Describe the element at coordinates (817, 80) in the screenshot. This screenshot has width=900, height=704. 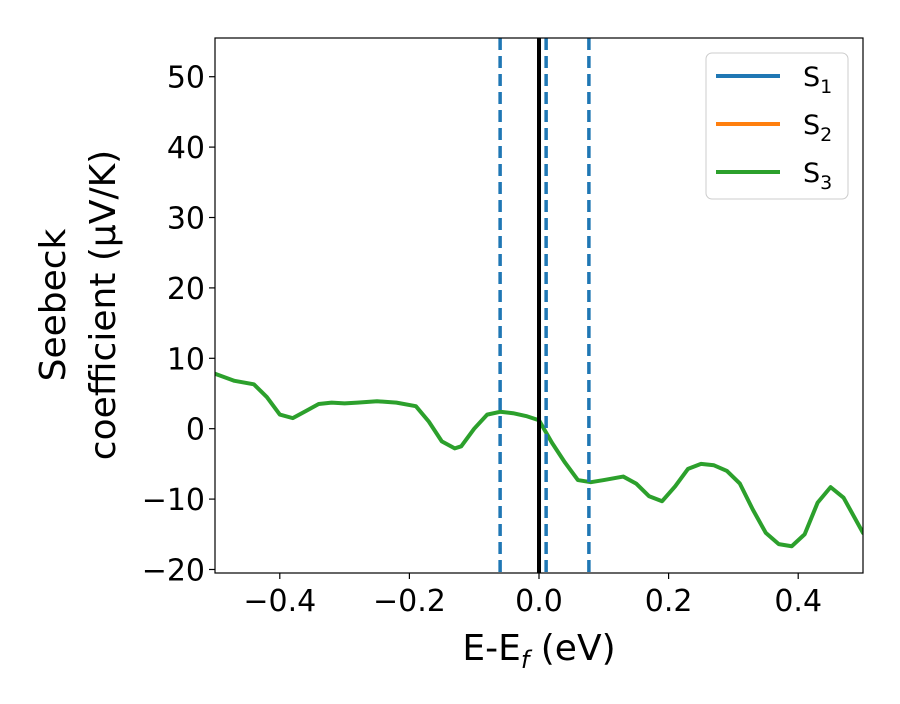
I see `legend-label-s1: S1` at that location.